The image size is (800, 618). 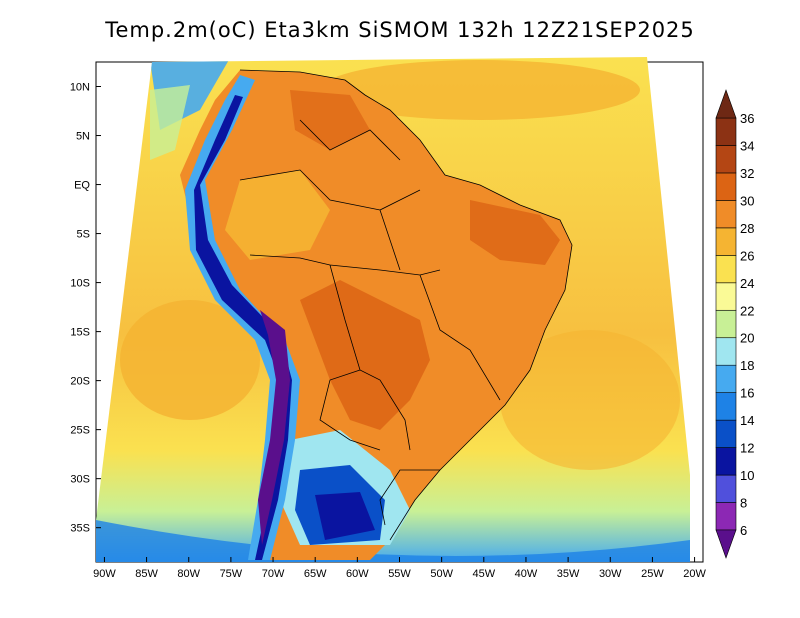 What do you see at coordinates (441, 574) in the screenshot?
I see `lon-label: 50W` at bounding box center [441, 574].